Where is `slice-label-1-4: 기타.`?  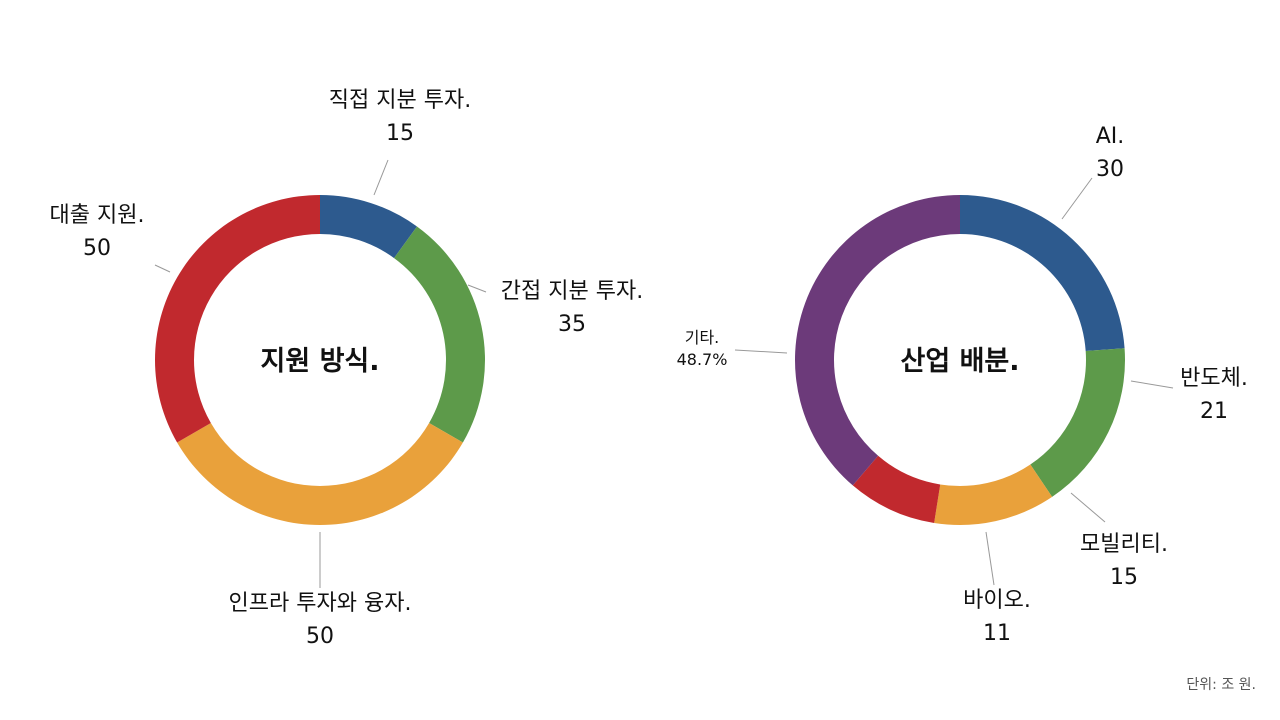
slice-label-1-4: 기타. is located at coordinates (702, 337).